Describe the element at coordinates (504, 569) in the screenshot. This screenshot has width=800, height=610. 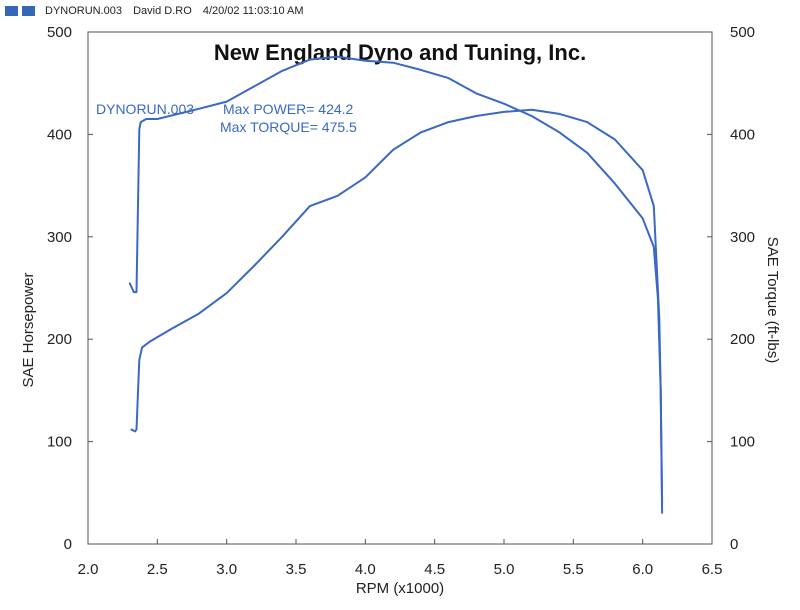
I see `x-tick-label: 5.0` at that location.